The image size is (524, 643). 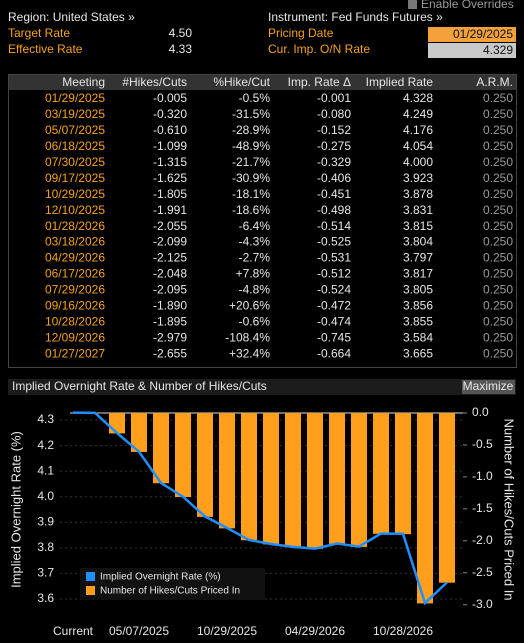 I want to click on cell: -0.745, so click(x=334, y=337).